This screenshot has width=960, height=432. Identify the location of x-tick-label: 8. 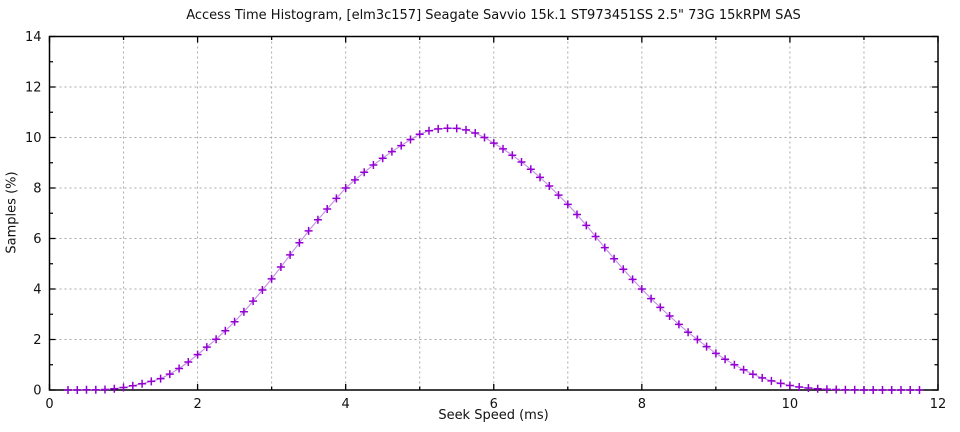
(642, 404).